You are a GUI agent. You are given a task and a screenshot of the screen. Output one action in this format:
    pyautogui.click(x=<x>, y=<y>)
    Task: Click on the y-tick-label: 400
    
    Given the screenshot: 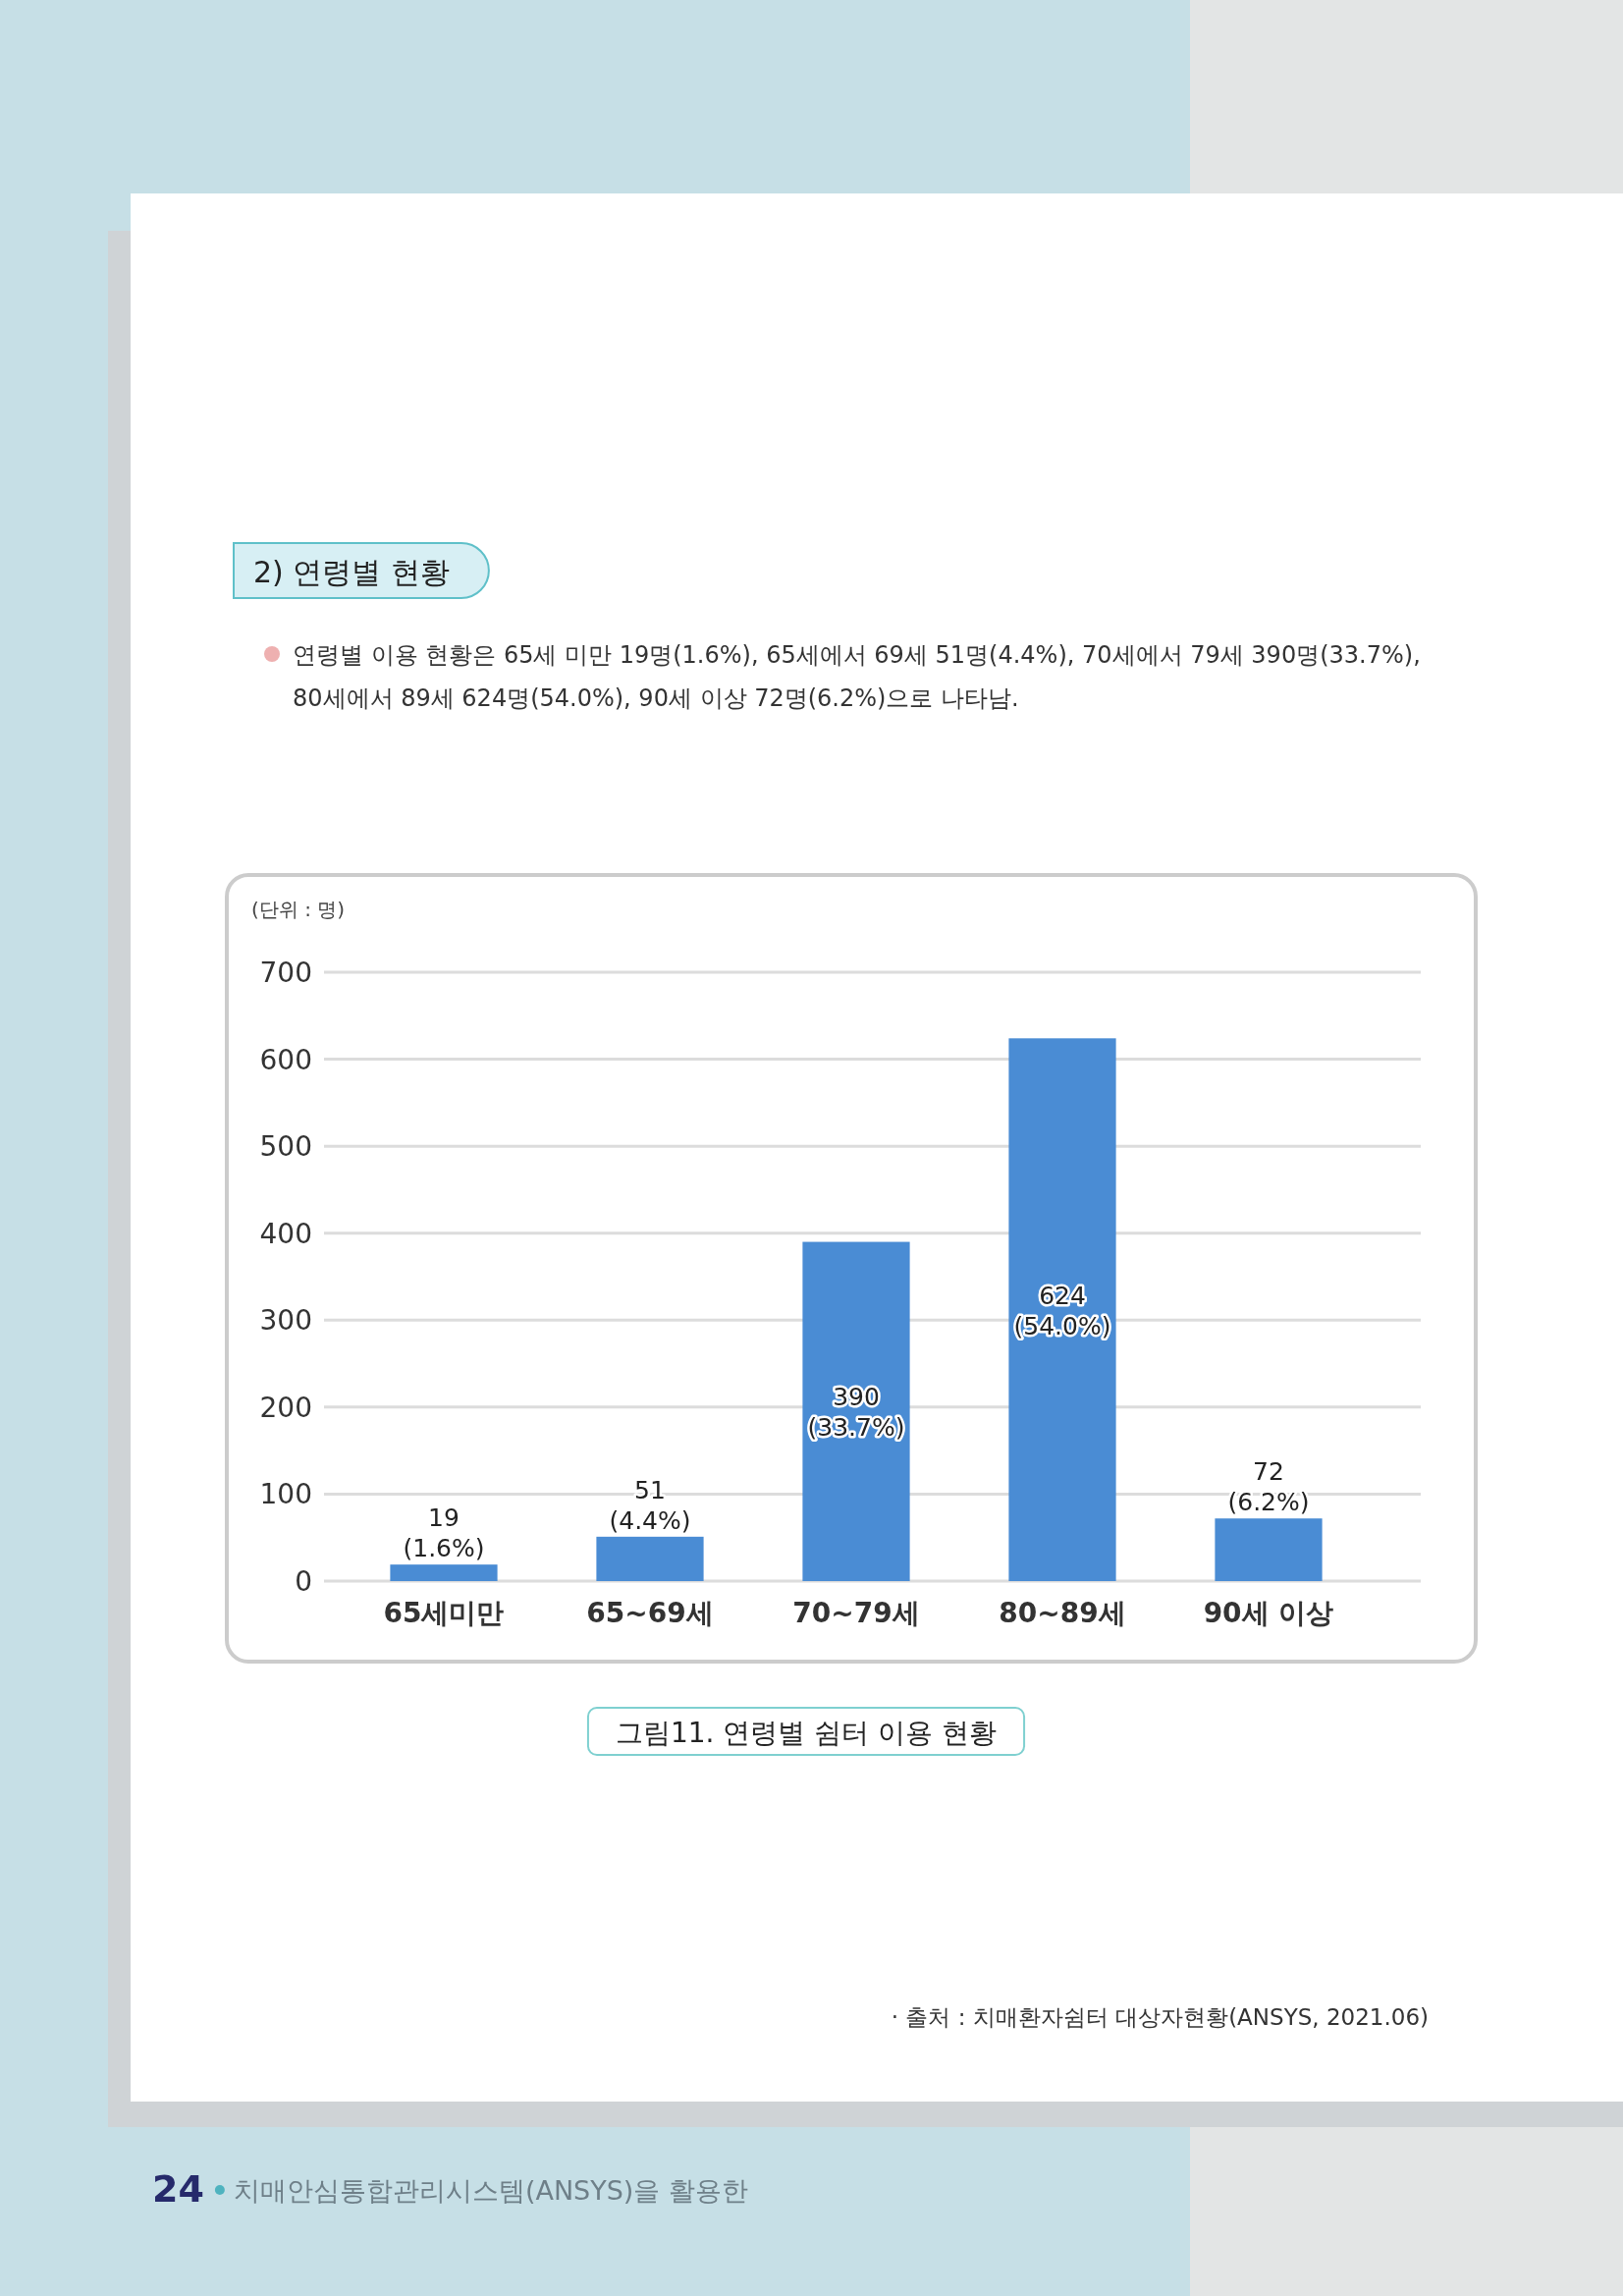 What is the action you would take?
    pyautogui.click(x=285, y=1233)
    